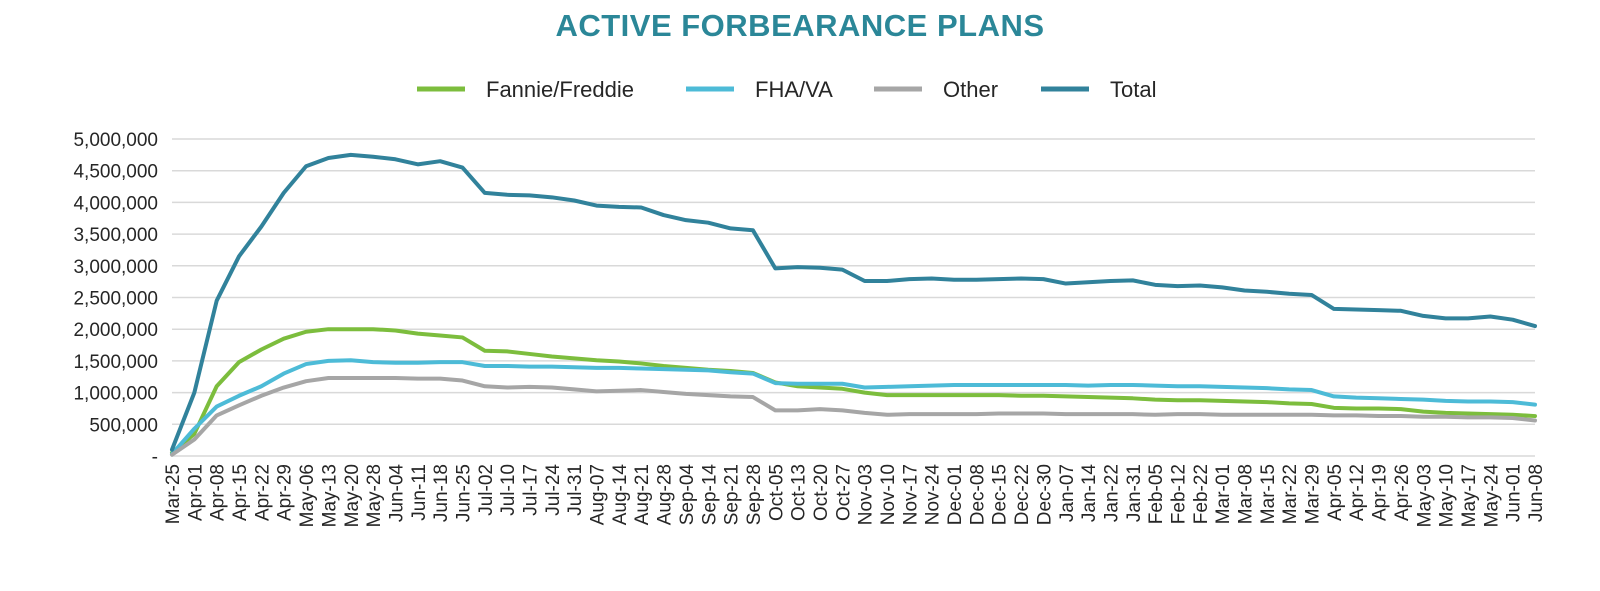  I want to click on series-line-other, so click(853, 416).